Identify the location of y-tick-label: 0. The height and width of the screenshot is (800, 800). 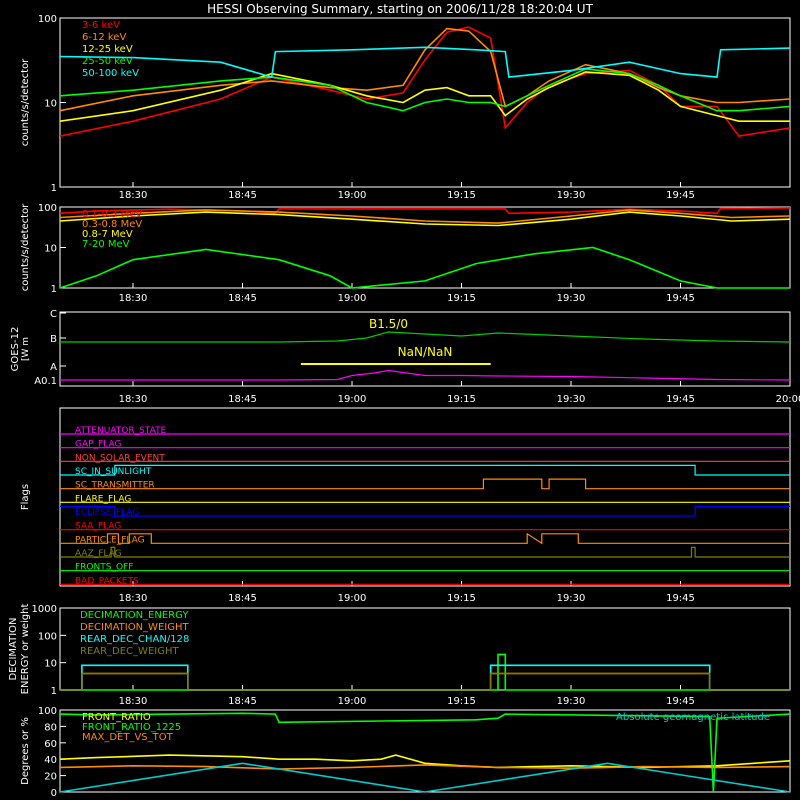
(54, 793).